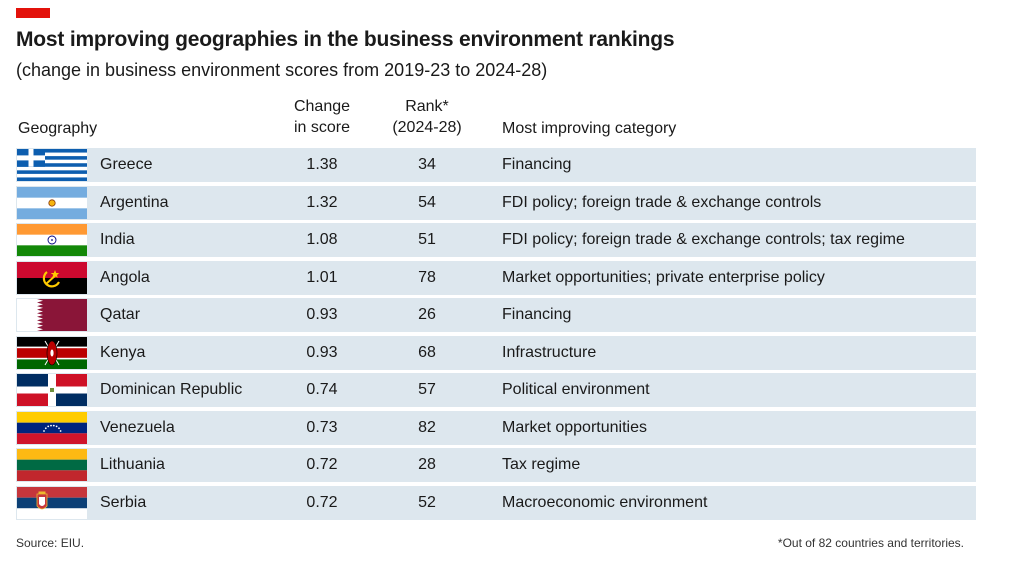 The image size is (1024, 564). I want to click on change-value: 1.08, so click(322, 239).